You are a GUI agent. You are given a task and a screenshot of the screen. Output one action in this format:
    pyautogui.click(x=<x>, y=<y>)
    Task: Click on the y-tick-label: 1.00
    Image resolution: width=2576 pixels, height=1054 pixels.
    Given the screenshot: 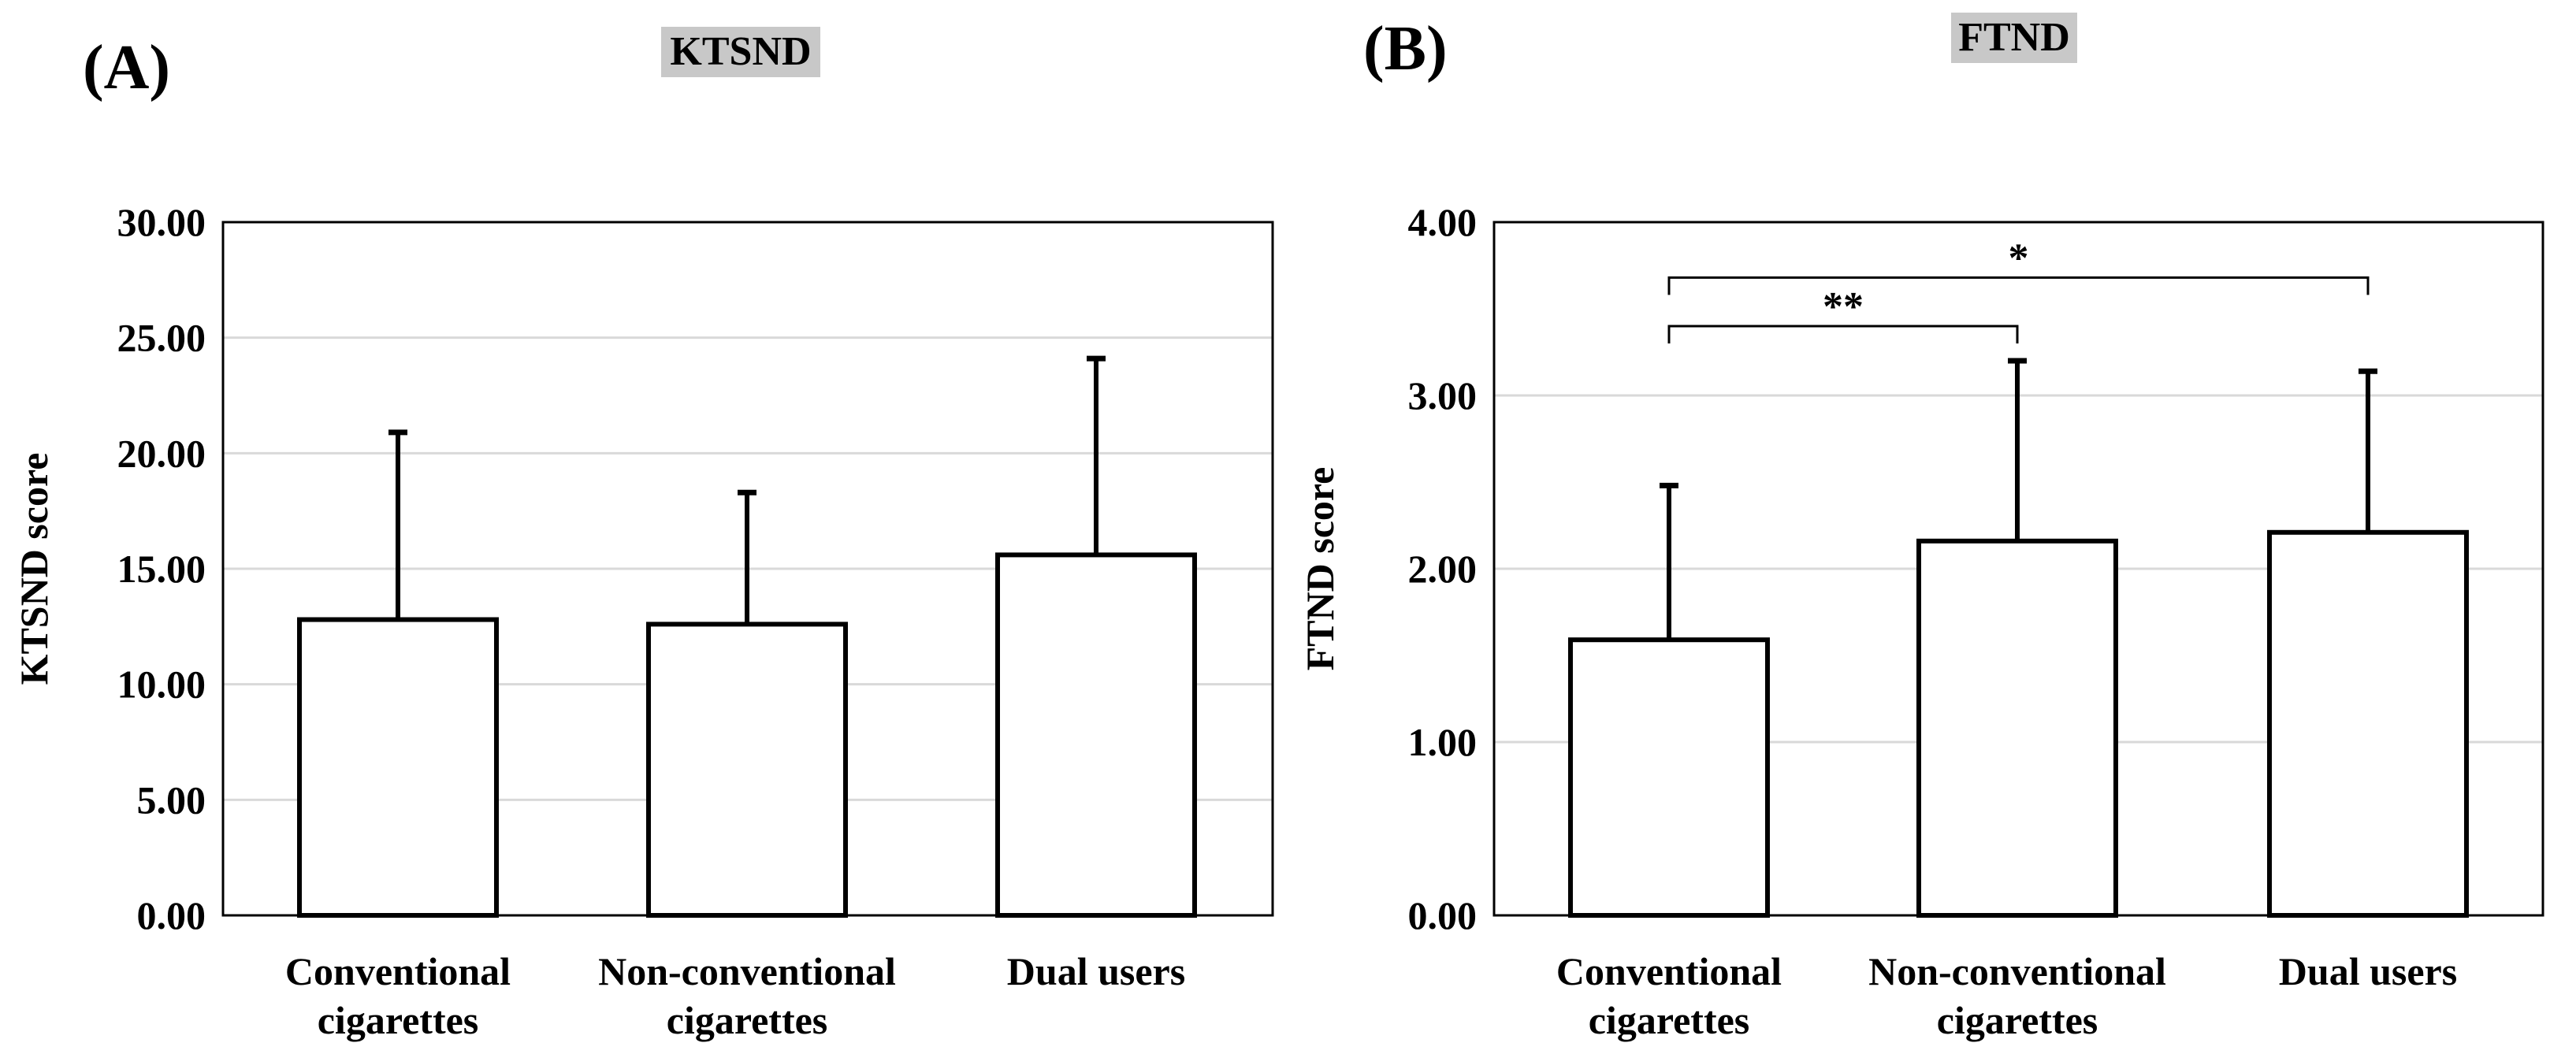 What is the action you would take?
    pyautogui.click(x=1443, y=742)
    